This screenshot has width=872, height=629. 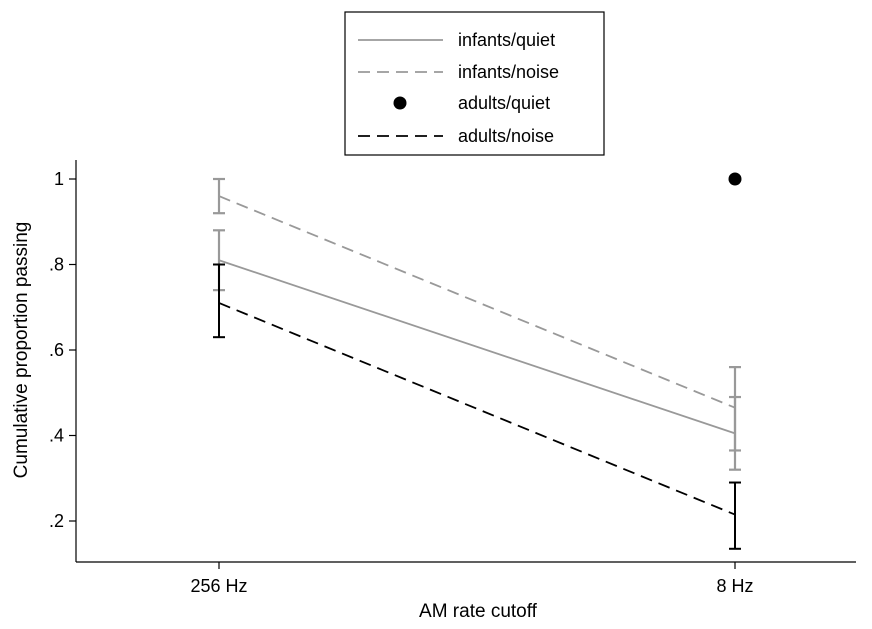 I want to click on markers, so click(x=735, y=179).